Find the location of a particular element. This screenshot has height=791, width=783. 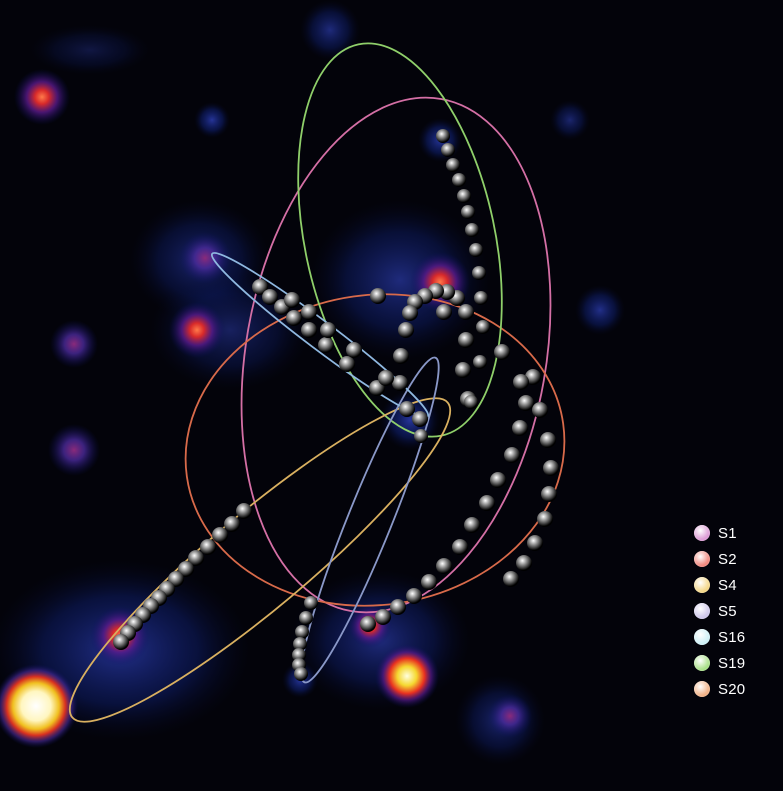

s4-positions is located at coordinates (182, 576).